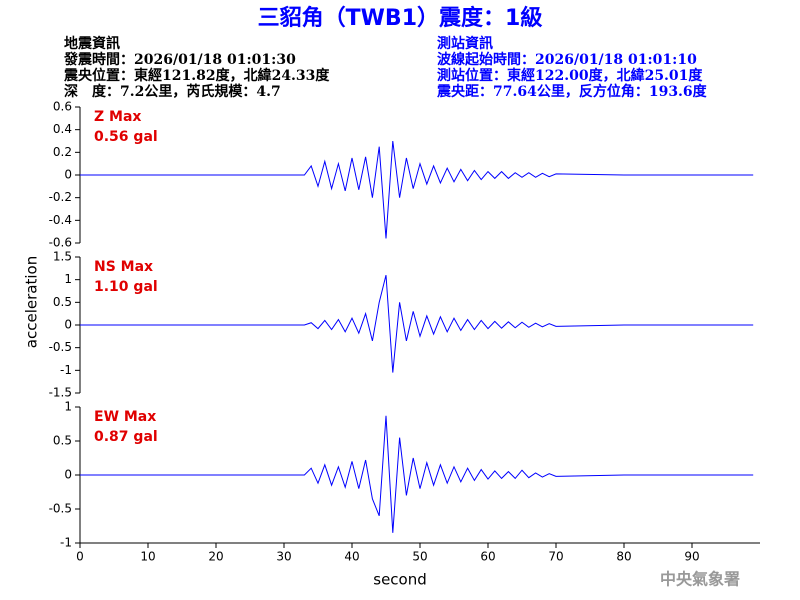 This screenshot has height=600, width=800. I want to click on title: 三貂角（TWB1）震度：1級, so click(400, 18).